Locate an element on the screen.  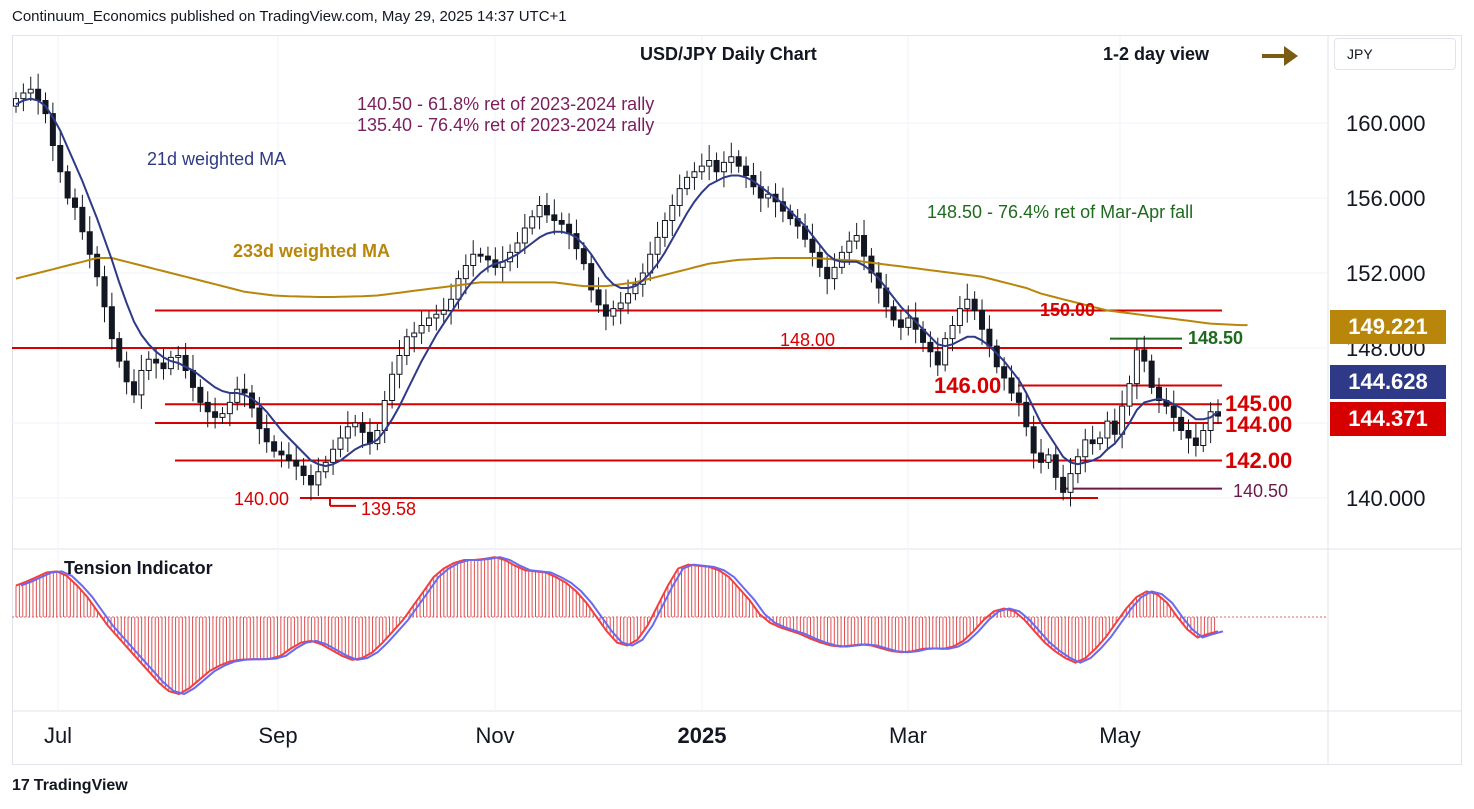
x-tick-label: Mar is located at coordinates (908, 735).